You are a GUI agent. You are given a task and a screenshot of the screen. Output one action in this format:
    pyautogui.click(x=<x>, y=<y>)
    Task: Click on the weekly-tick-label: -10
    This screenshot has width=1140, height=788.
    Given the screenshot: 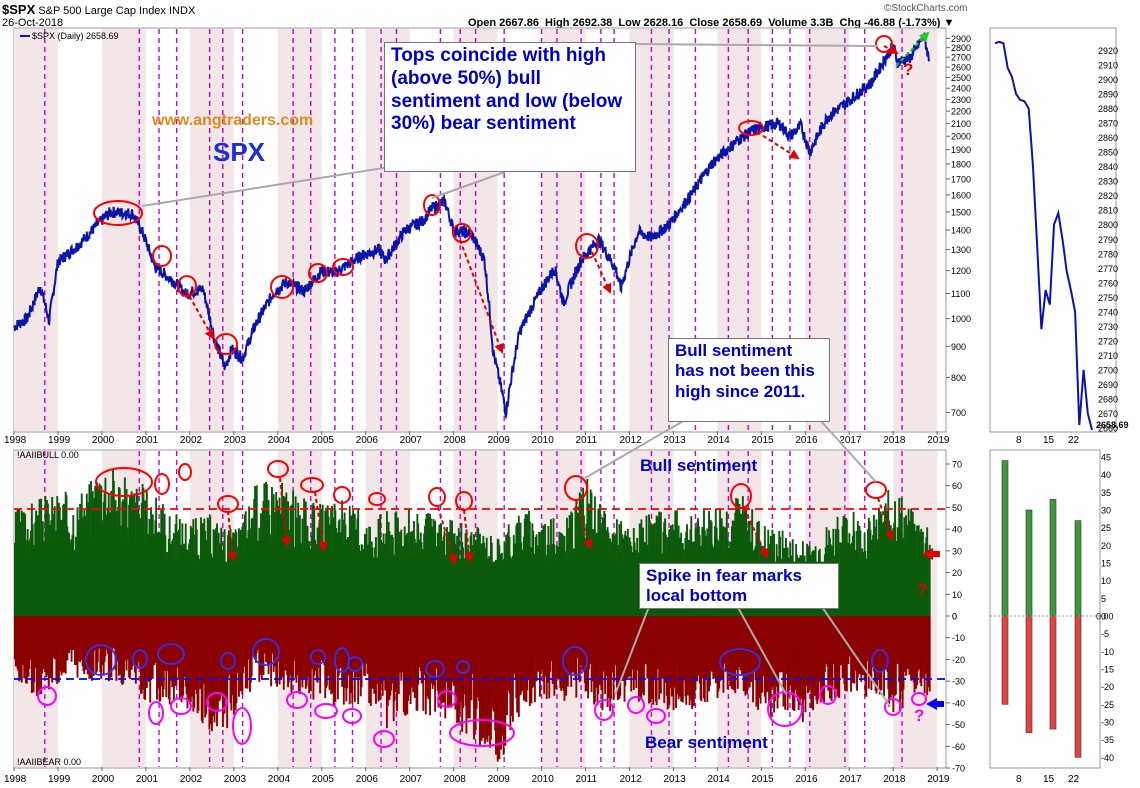 What is the action you would take?
    pyautogui.click(x=1107, y=652)
    